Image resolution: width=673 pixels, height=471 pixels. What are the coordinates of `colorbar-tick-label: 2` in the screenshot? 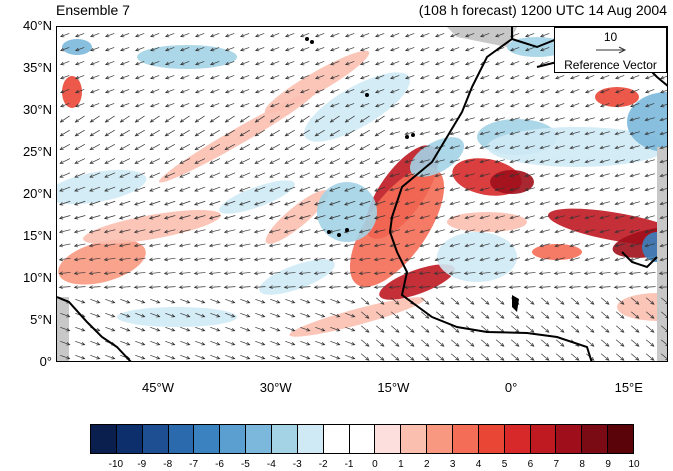 It's located at (426, 464).